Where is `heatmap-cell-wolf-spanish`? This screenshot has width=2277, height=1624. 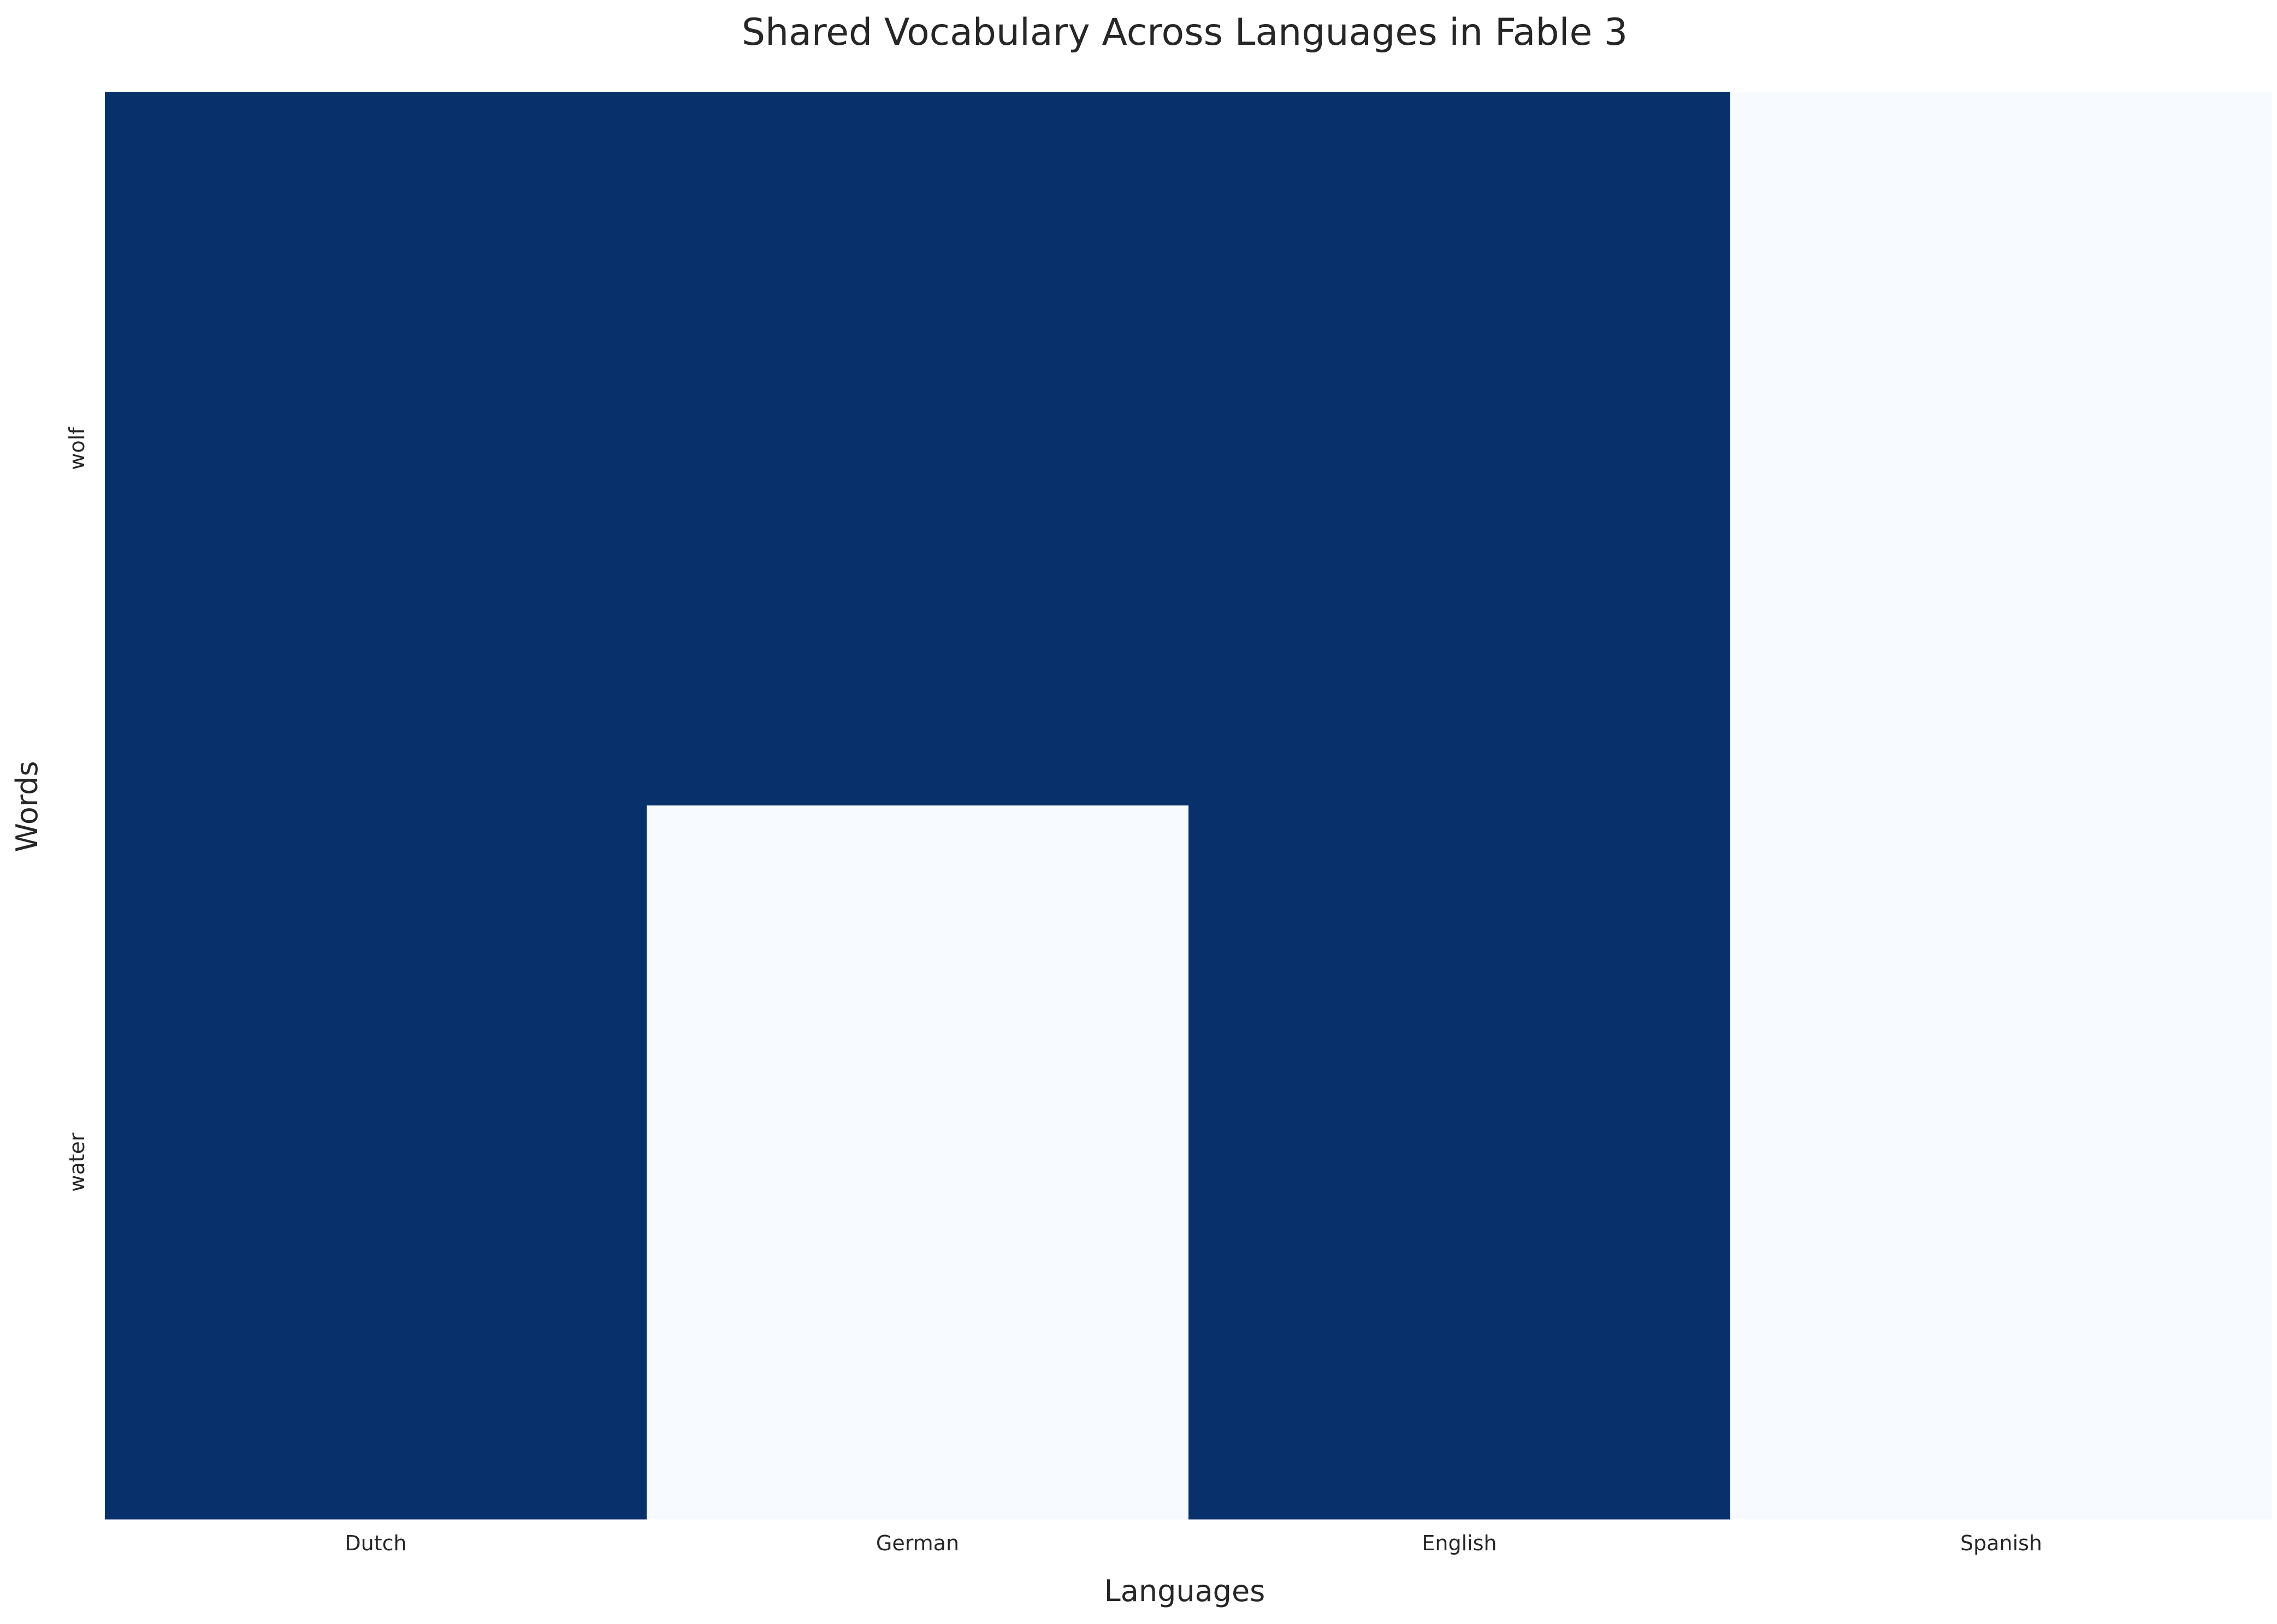 heatmap-cell-wolf-spanish is located at coordinates (2001, 449).